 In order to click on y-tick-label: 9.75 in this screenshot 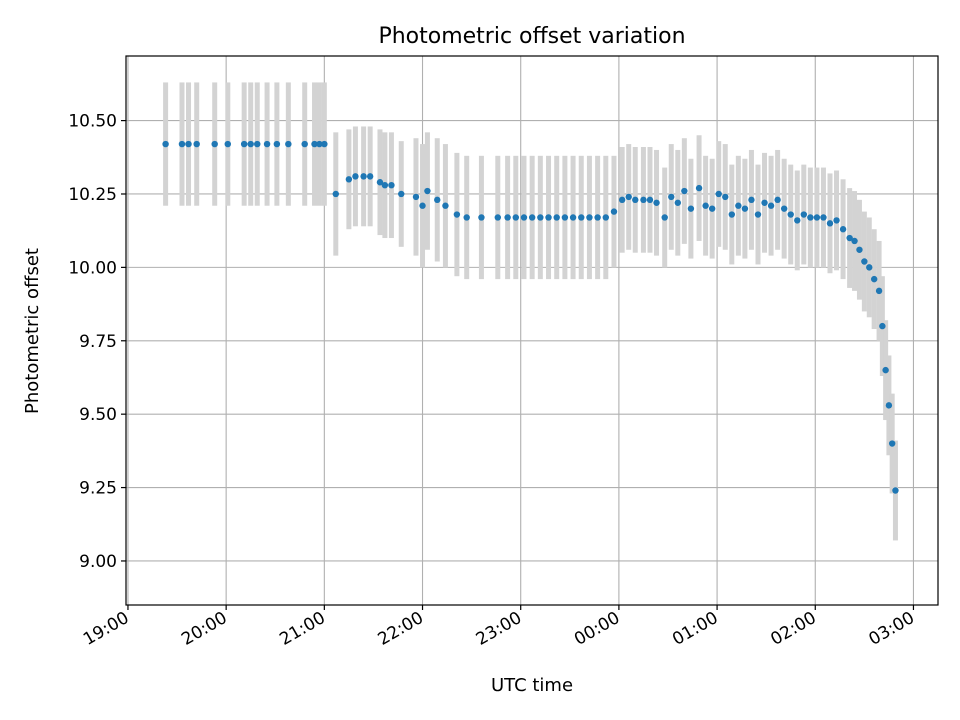, I will do `click(98, 342)`.